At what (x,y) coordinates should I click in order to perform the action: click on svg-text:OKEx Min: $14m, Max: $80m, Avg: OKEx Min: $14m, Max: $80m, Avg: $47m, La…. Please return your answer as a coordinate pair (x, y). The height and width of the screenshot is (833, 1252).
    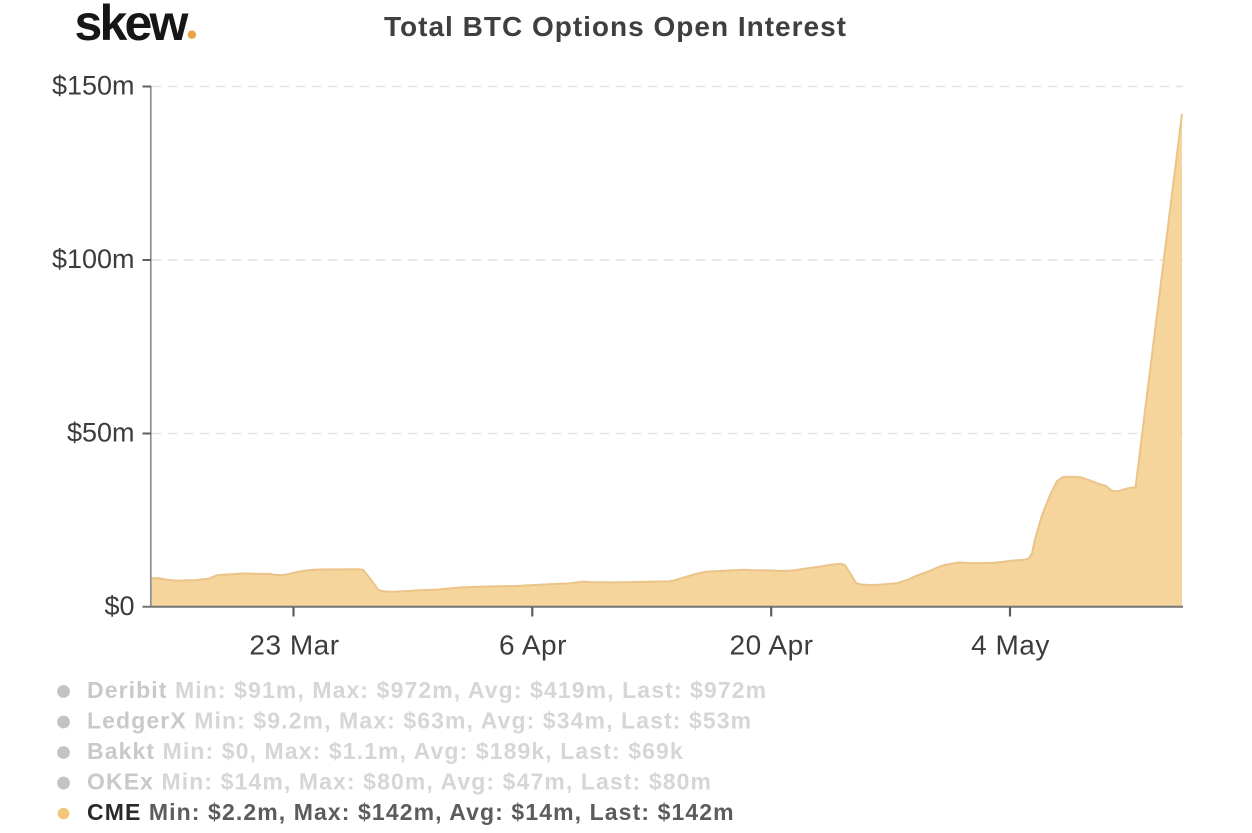
    Looking at the image, I should click on (399, 782).